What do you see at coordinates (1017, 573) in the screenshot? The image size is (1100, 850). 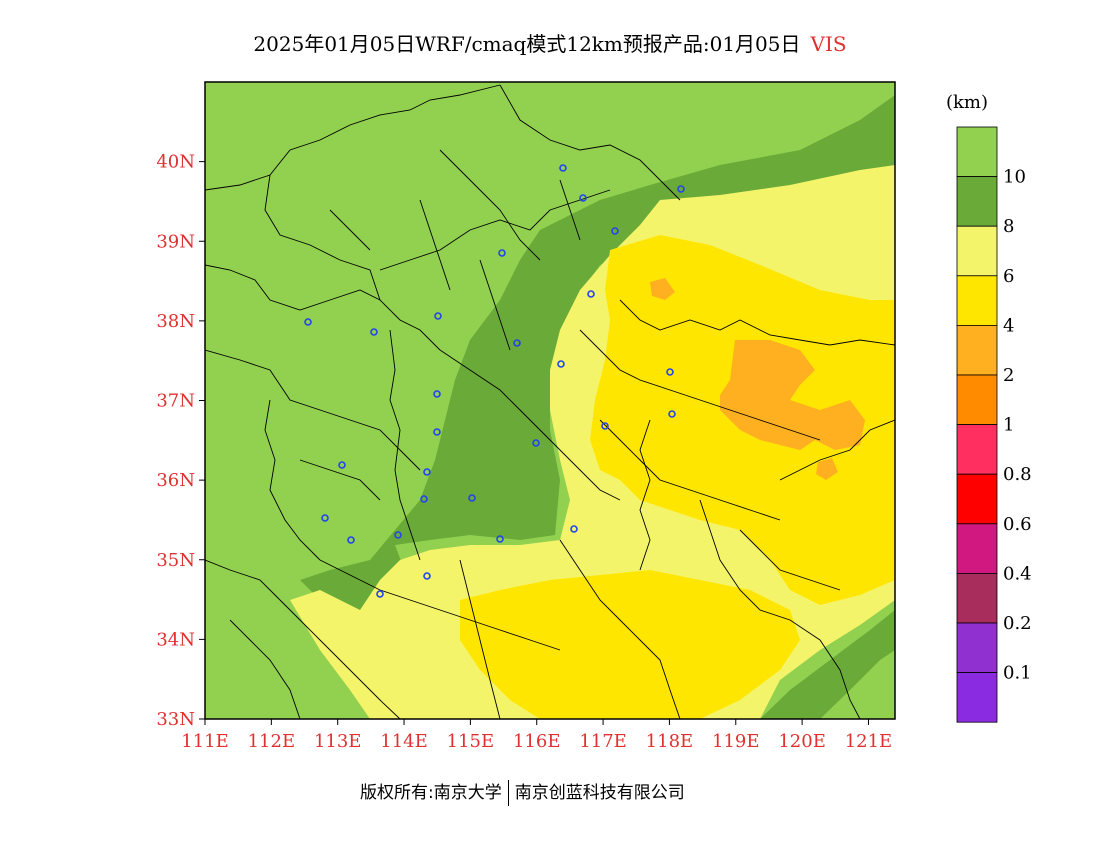 I see `colorbar-label: 0.4` at bounding box center [1017, 573].